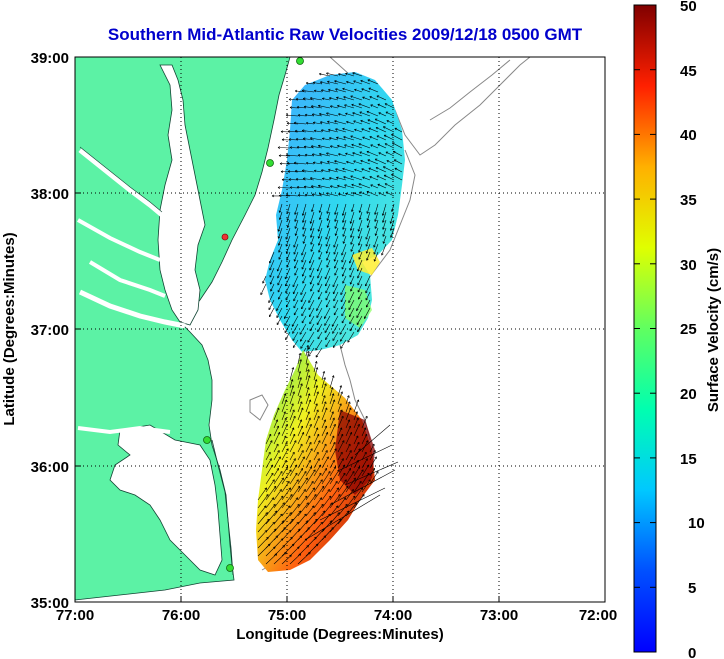  Describe the element at coordinates (688, 7) in the screenshot. I see `colorbar-tick-label: 50` at that location.